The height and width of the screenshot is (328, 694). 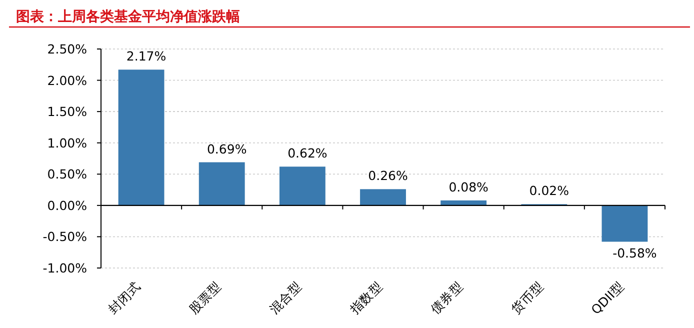 I want to click on x-tick-label: 封闭式, so click(x=124, y=297).